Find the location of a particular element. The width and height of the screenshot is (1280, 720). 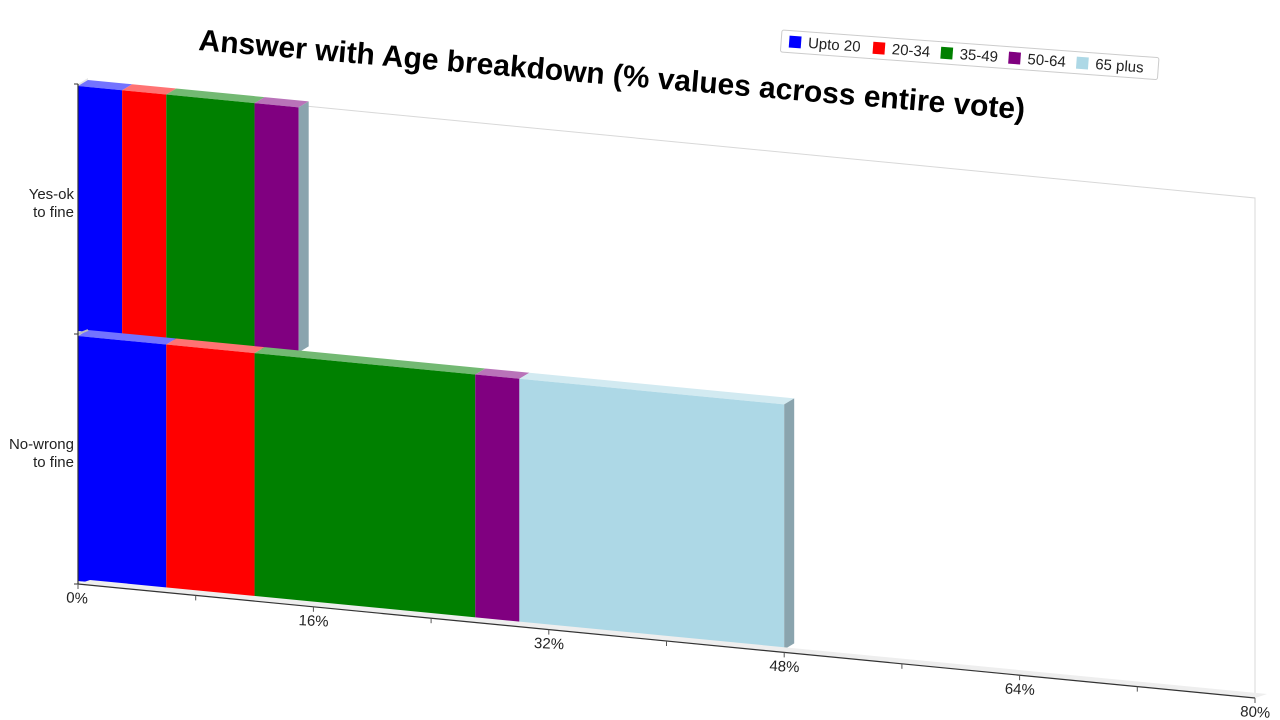

legend-item-1: Upto 20 is located at coordinates (824, 45).